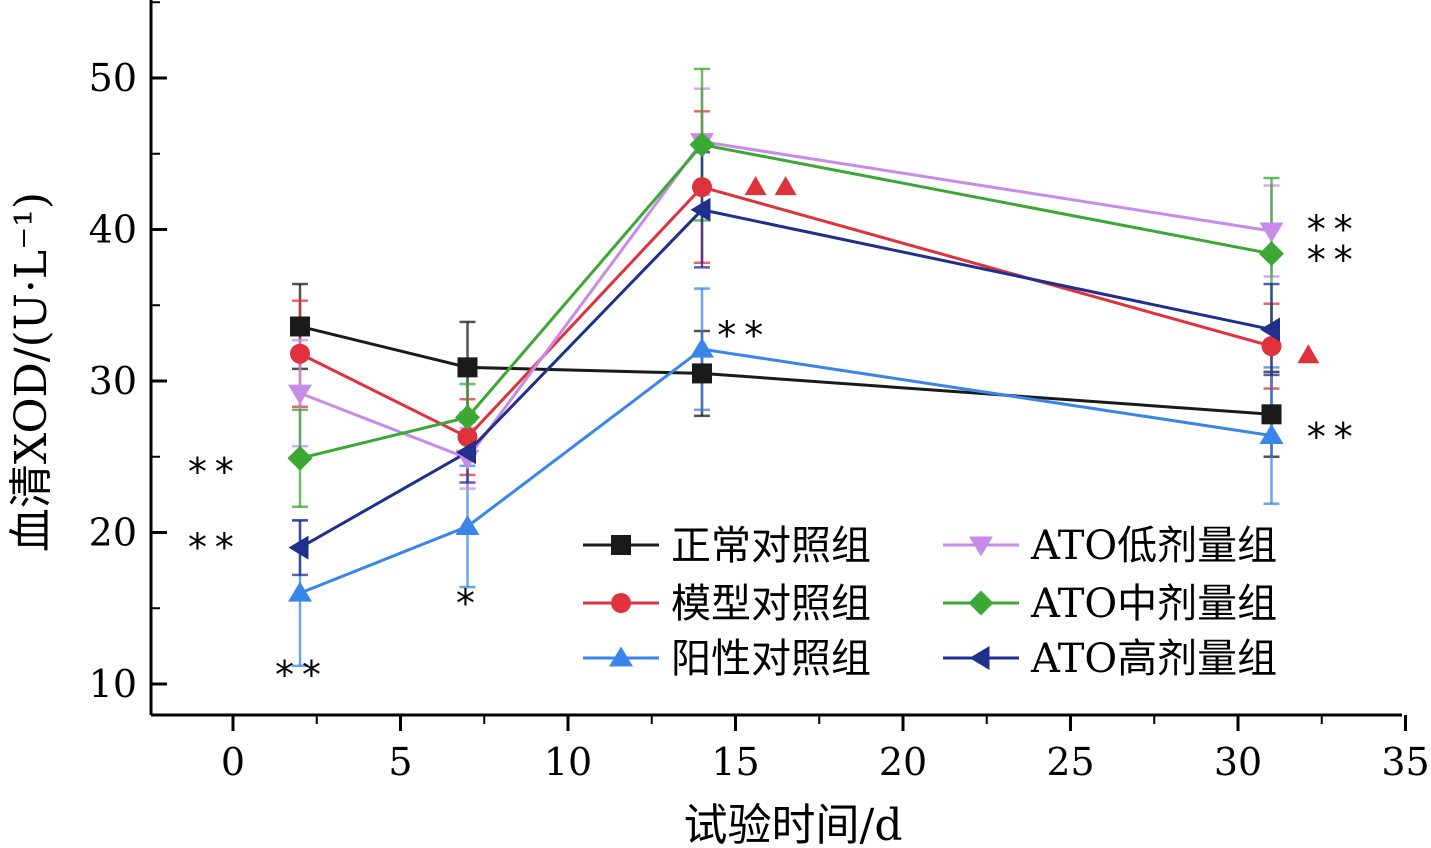 The image size is (1431, 848). I want to click on x-axis-ticks: 0 5 10 15 20 25 30 35, so click(825, 749).